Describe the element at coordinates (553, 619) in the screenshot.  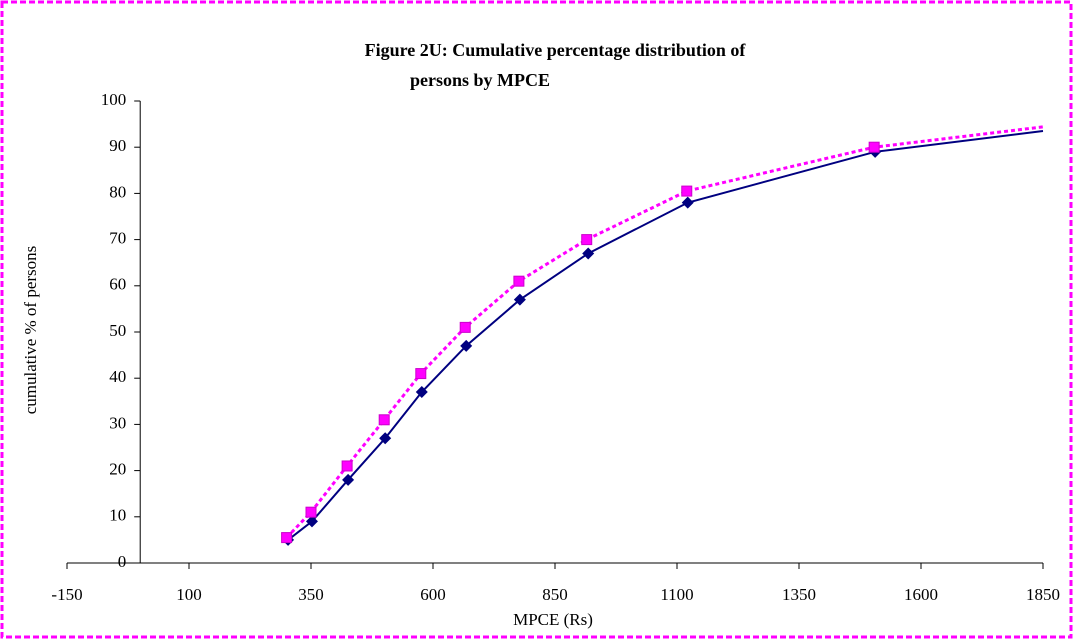
I see `x-axis-label: MPCE (Rs)` at that location.